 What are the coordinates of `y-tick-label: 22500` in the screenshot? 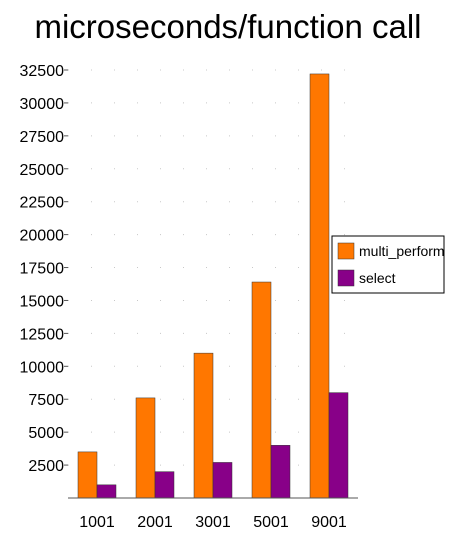 It's located at (42, 203).